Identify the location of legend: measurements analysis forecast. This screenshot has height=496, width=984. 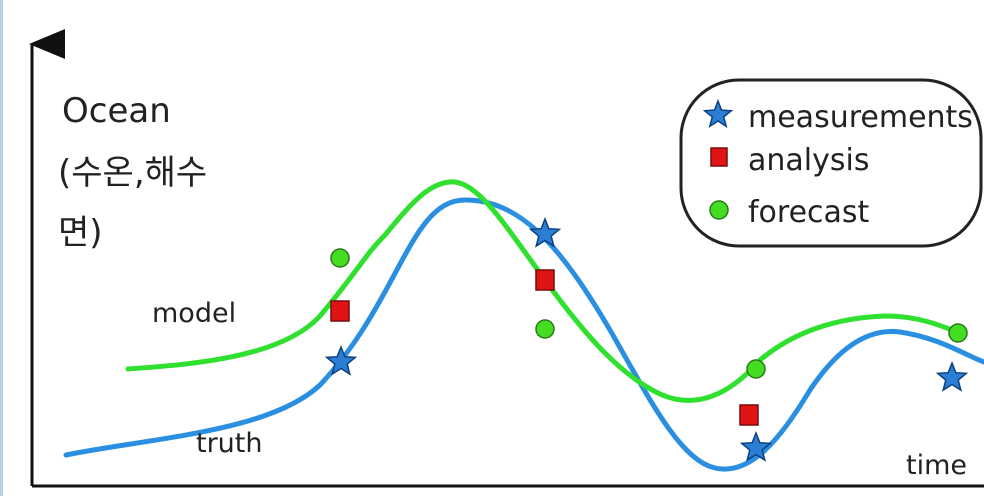
(831, 163).